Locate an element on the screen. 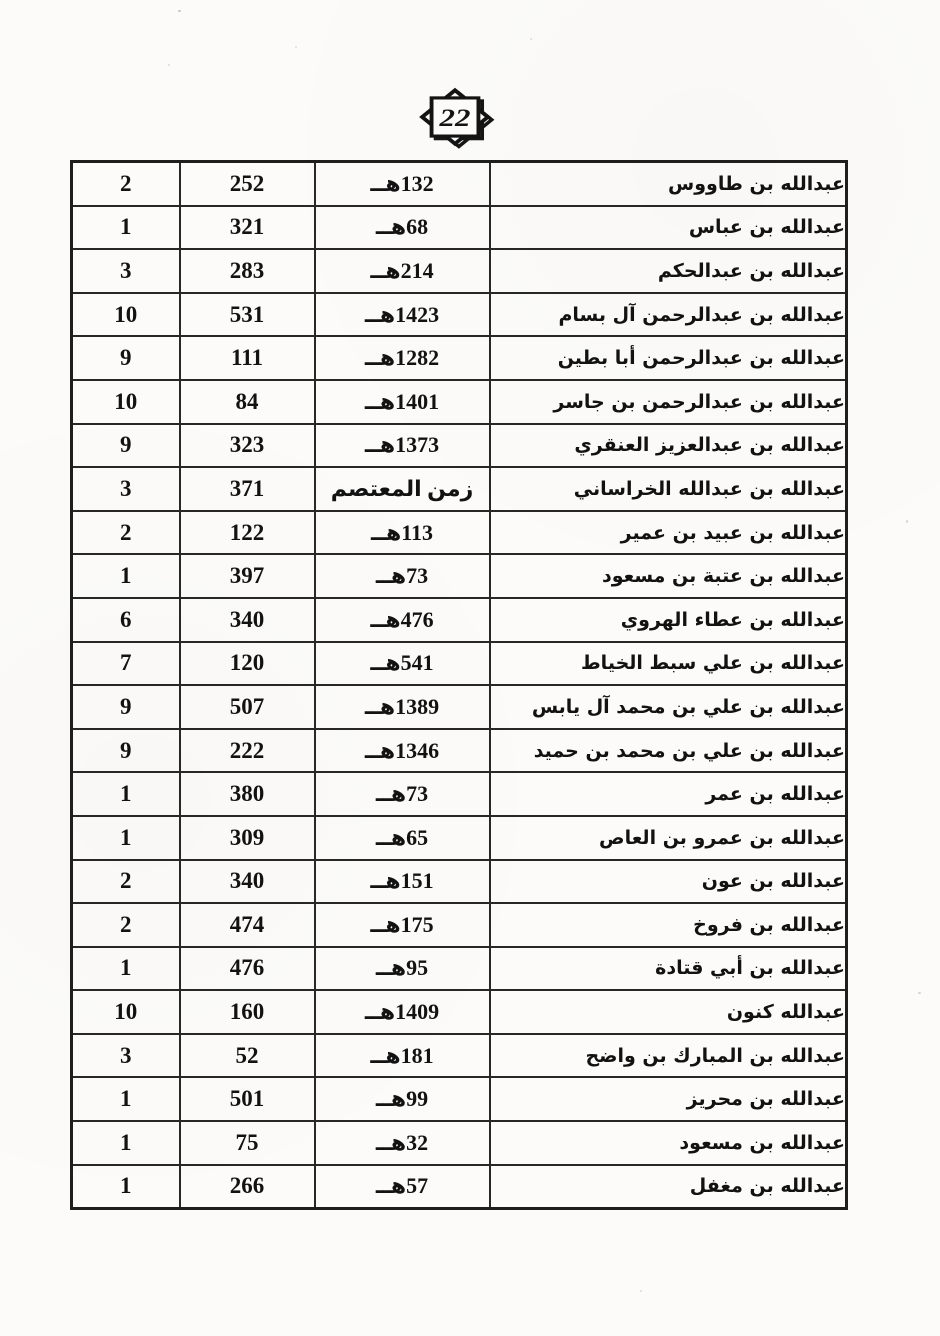  cell-date: 1282هــ is located at coordinates (402, 358).